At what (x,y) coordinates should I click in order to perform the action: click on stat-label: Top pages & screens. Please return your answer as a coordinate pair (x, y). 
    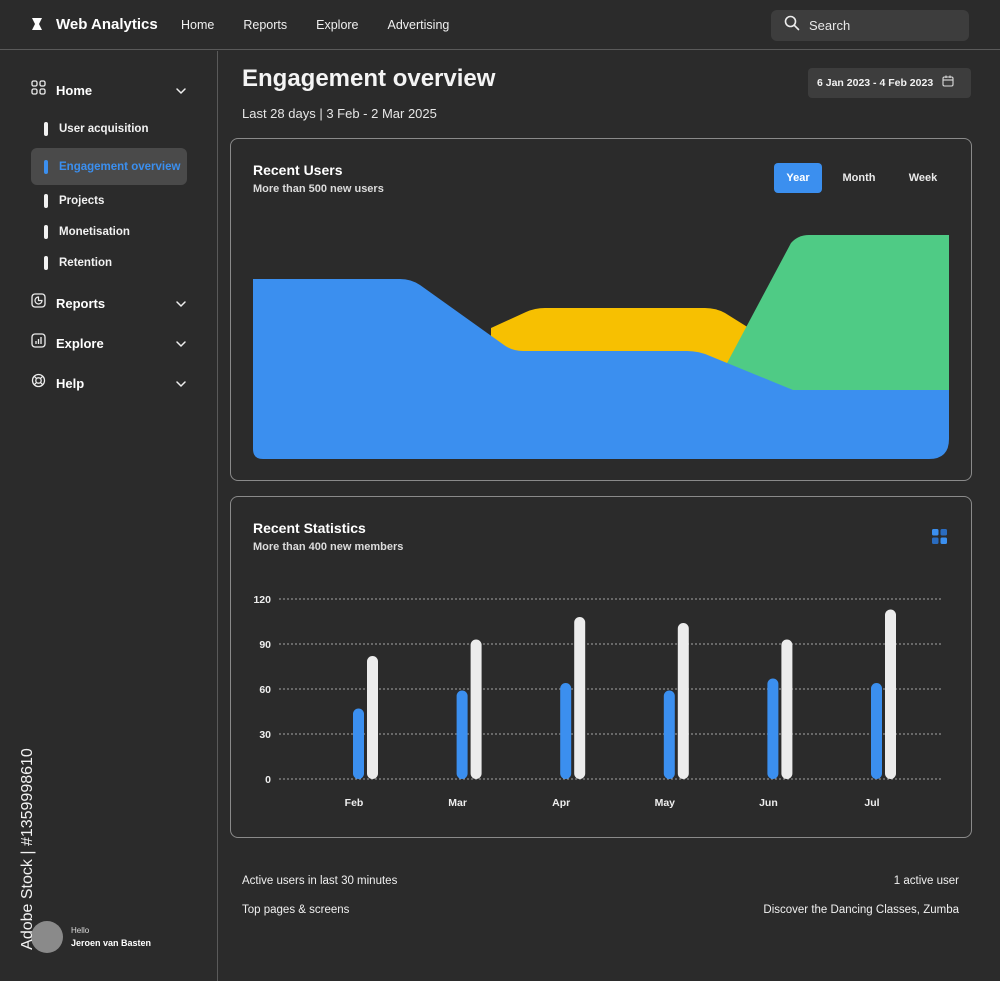
    Looking at the image, I should click on (296, 910).